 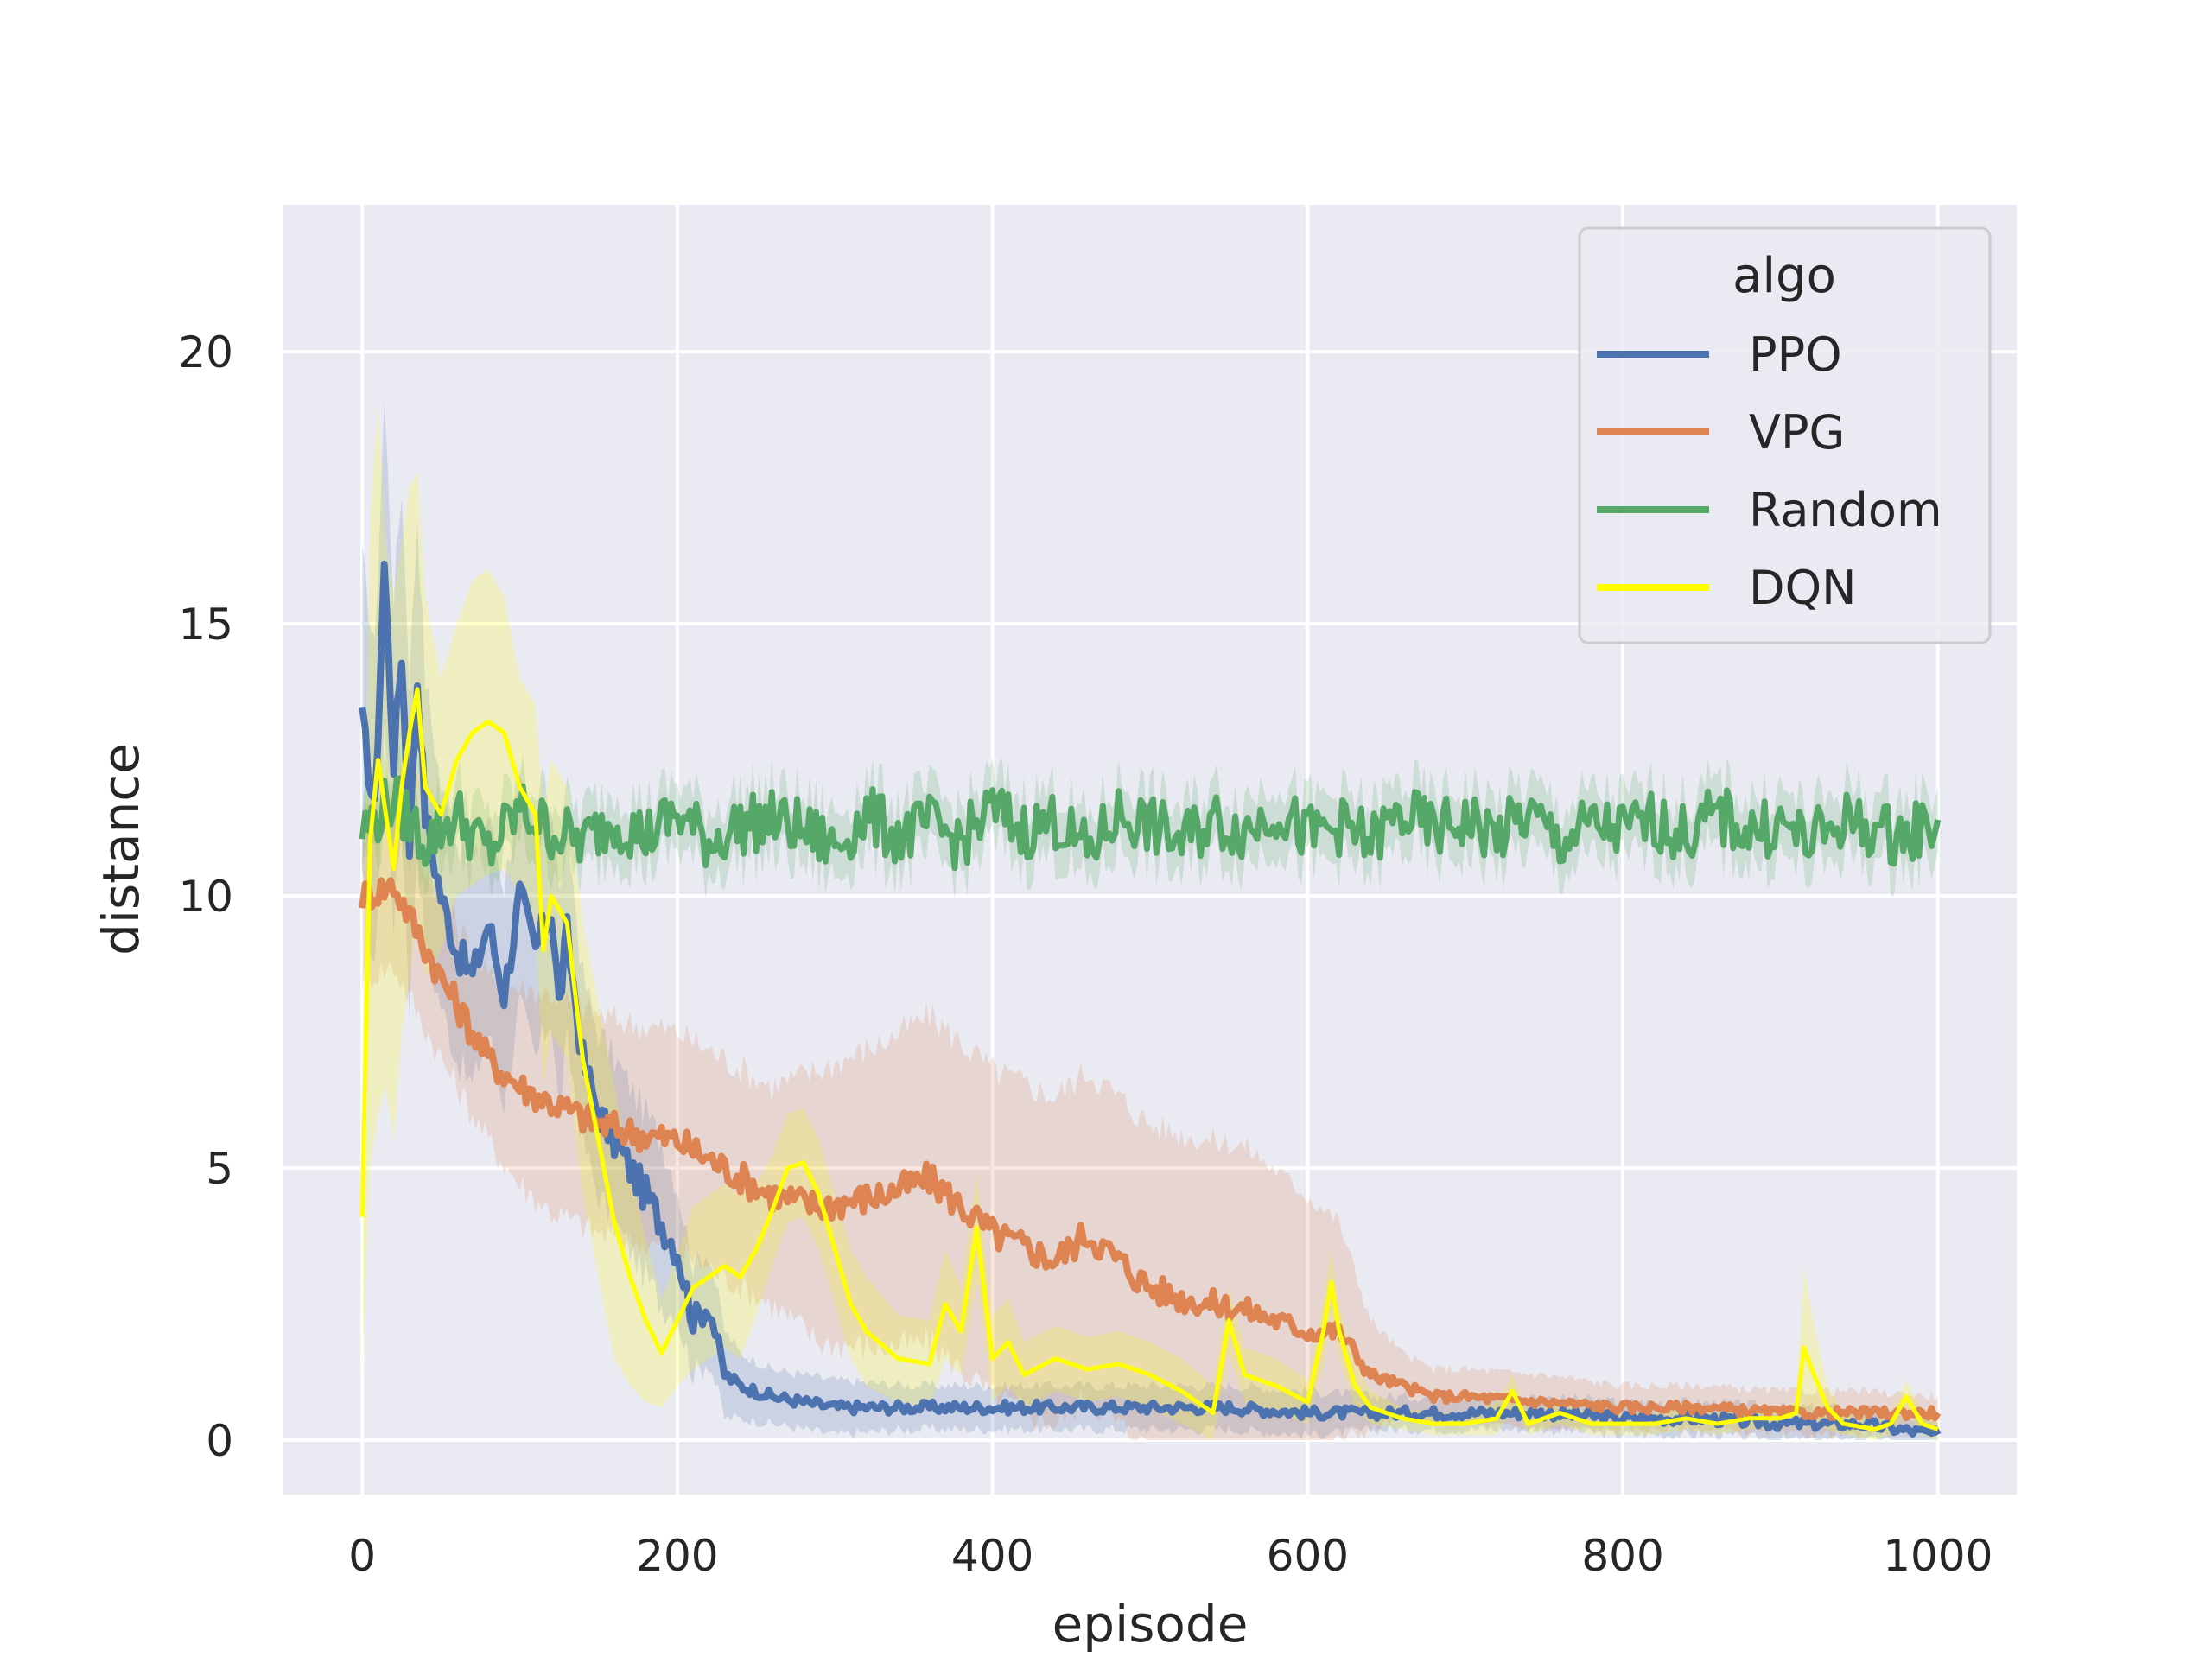 I want to click on x-tick-label: 1000, so click(x=1938, y=1556).